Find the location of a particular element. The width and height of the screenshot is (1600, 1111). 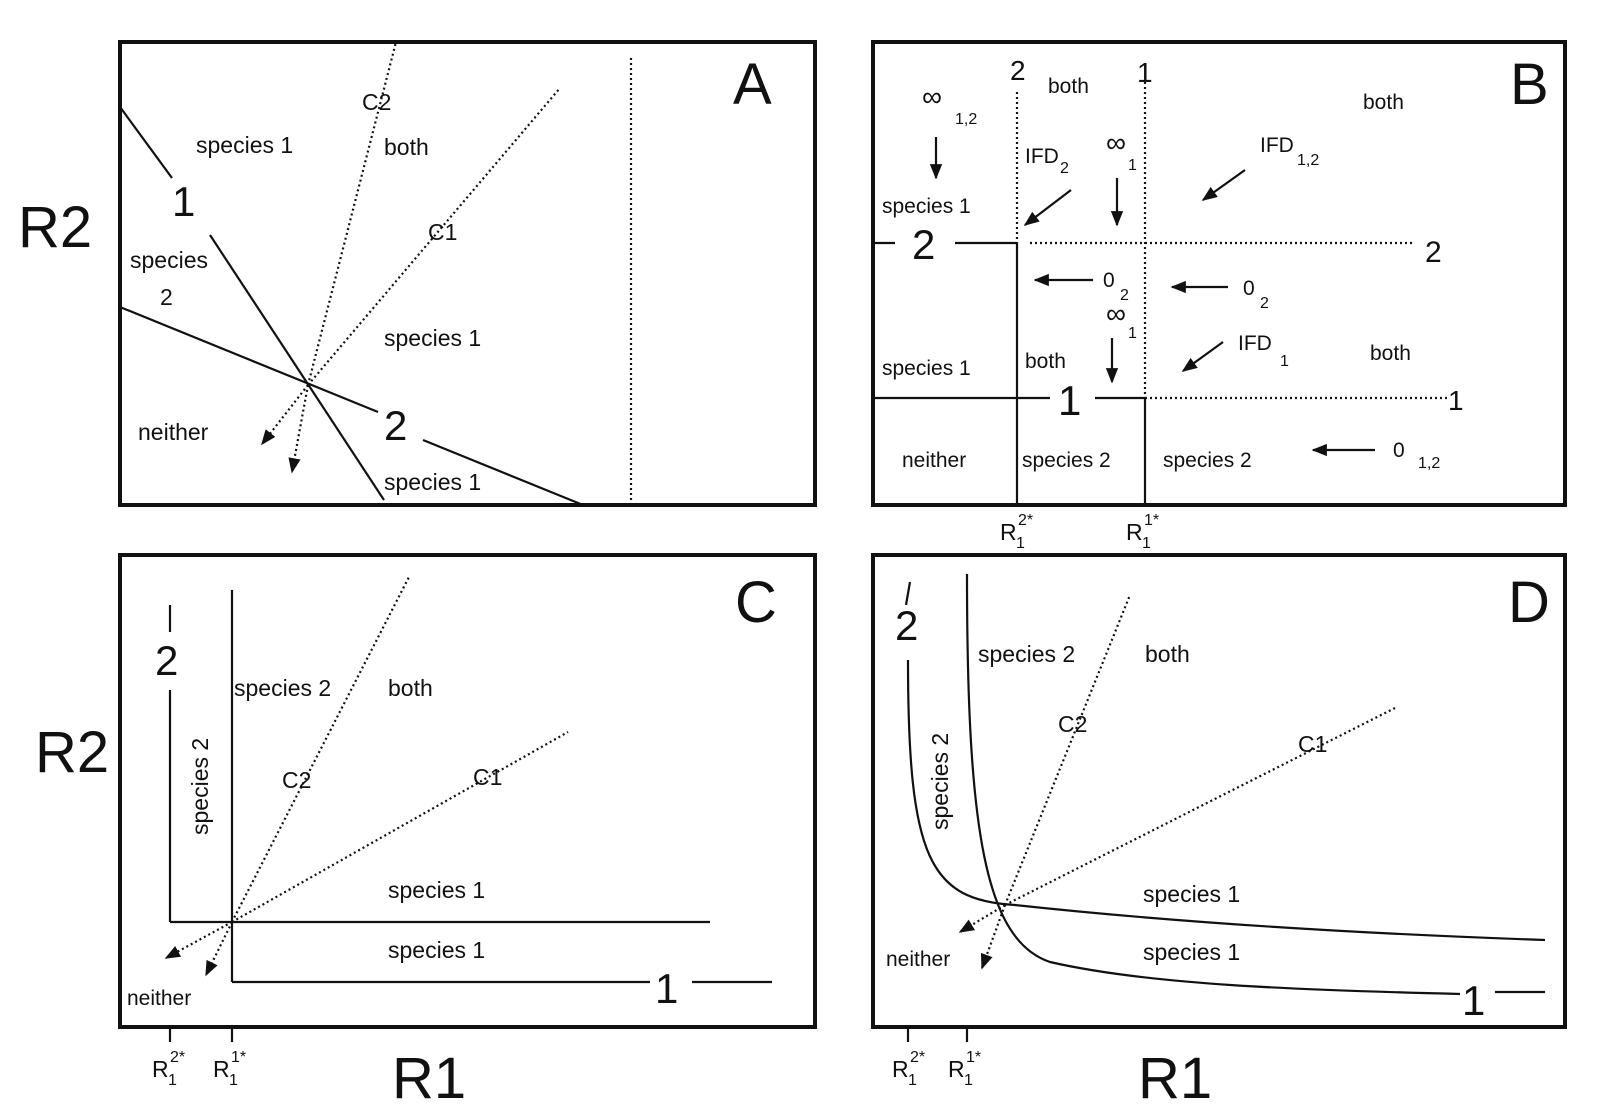

panel-c-tick-r2-star: R is located at coordinates (160, 1069).